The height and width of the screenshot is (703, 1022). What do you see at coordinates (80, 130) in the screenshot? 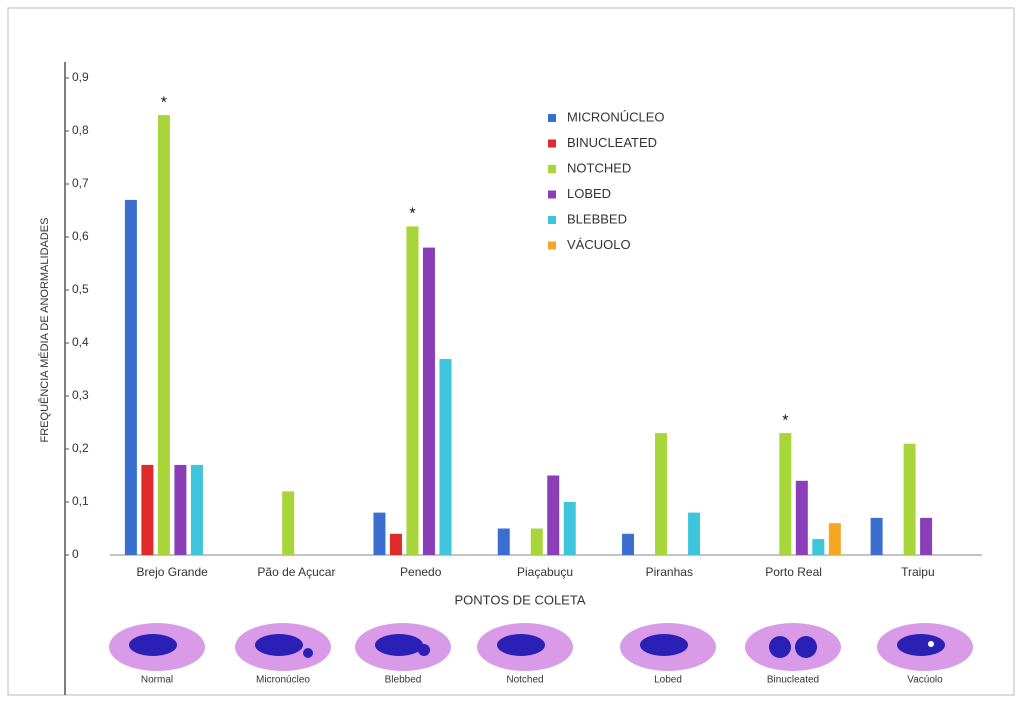
I see `y-tick-label: 0,8` at bounding box center [80, 130].